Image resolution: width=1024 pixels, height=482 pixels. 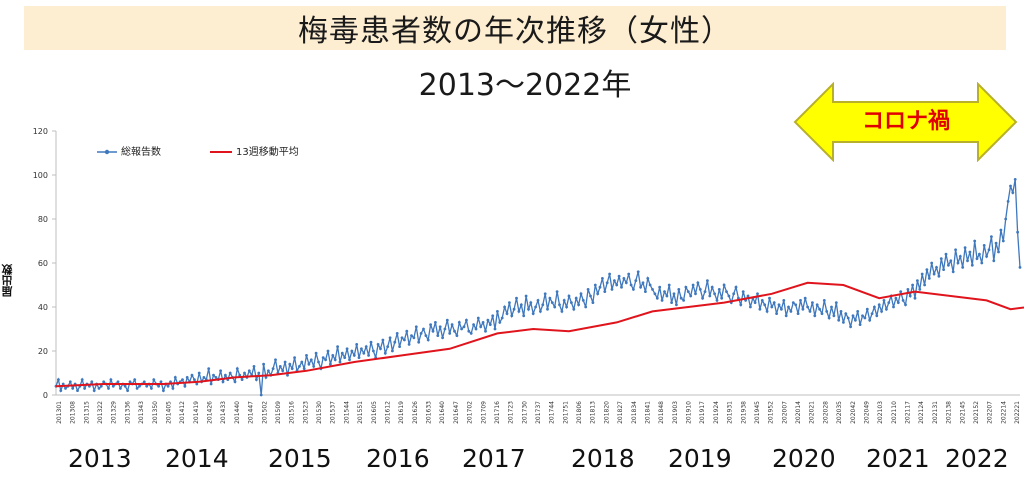 I want to click on x-tick-label: 201619, so click(x=401, y=412).